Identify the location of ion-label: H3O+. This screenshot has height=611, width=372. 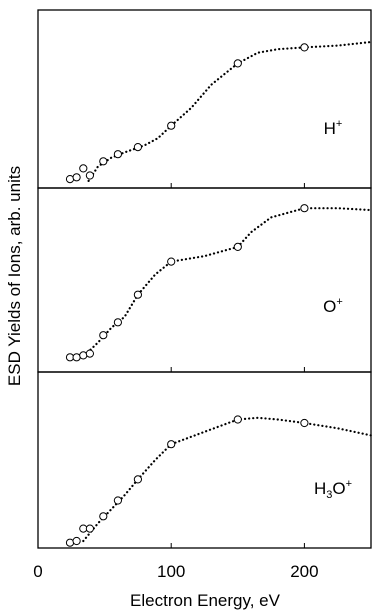
(333, 489).